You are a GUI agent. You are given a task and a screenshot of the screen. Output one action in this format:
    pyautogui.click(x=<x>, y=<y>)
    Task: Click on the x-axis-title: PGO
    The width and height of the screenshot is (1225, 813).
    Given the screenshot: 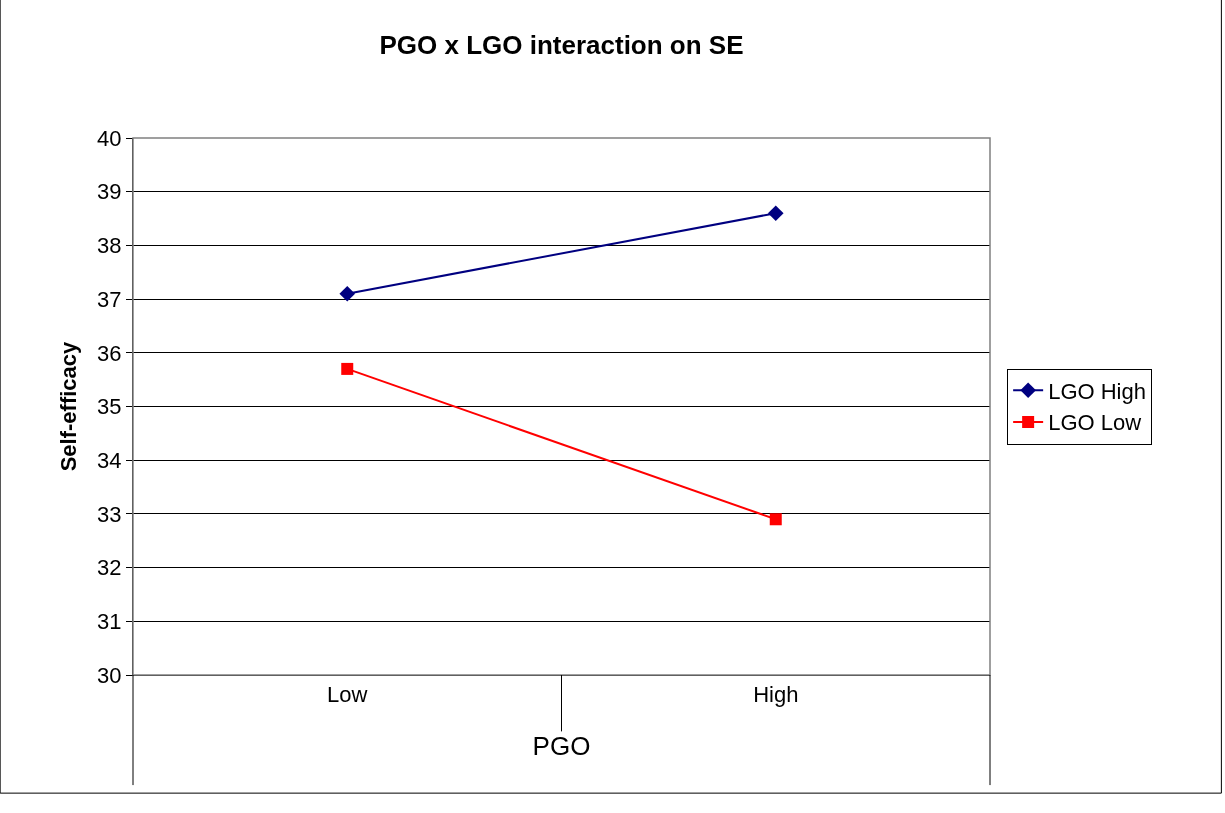 What is the action you would take?
    pyautogui.click(x=561, y=746)
    